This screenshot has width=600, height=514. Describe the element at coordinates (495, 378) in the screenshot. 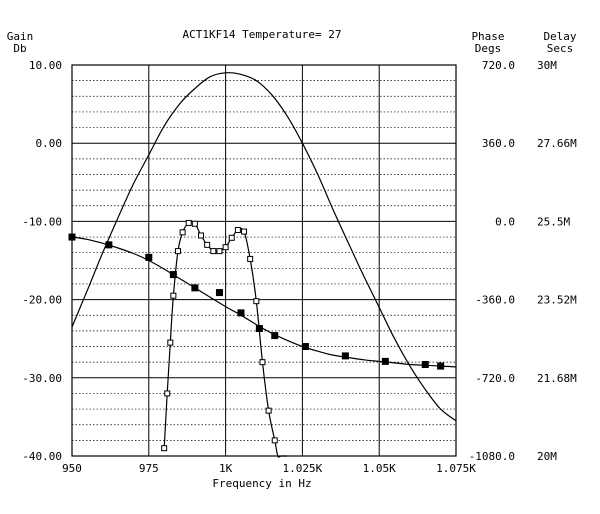

I see `phase-tick-label: -720.0` at that location.